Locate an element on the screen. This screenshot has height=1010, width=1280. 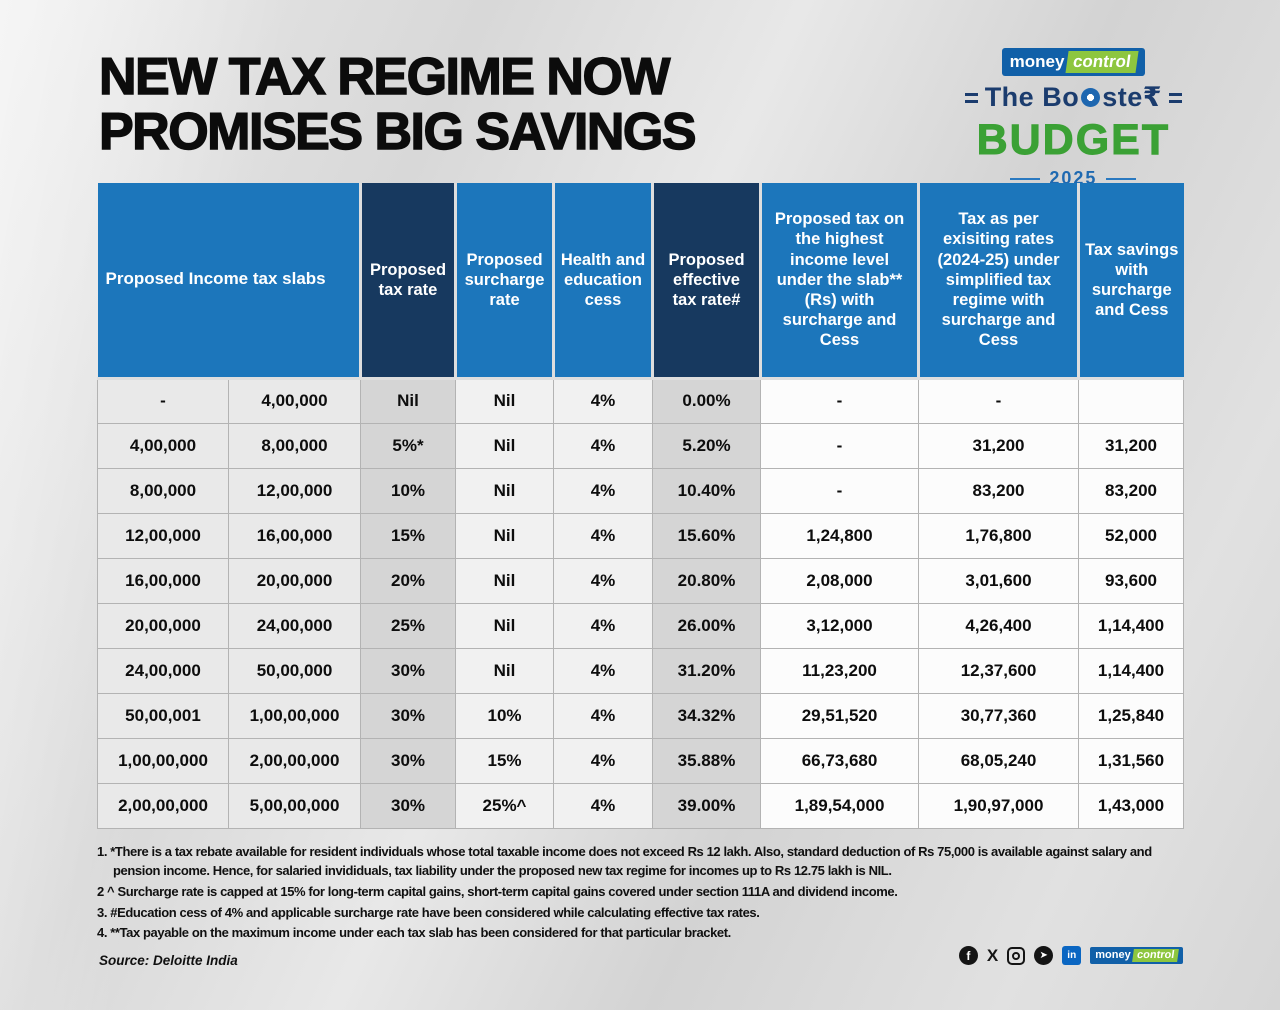
table-cell: 16,00,000 is located at coordinates (163, 580).